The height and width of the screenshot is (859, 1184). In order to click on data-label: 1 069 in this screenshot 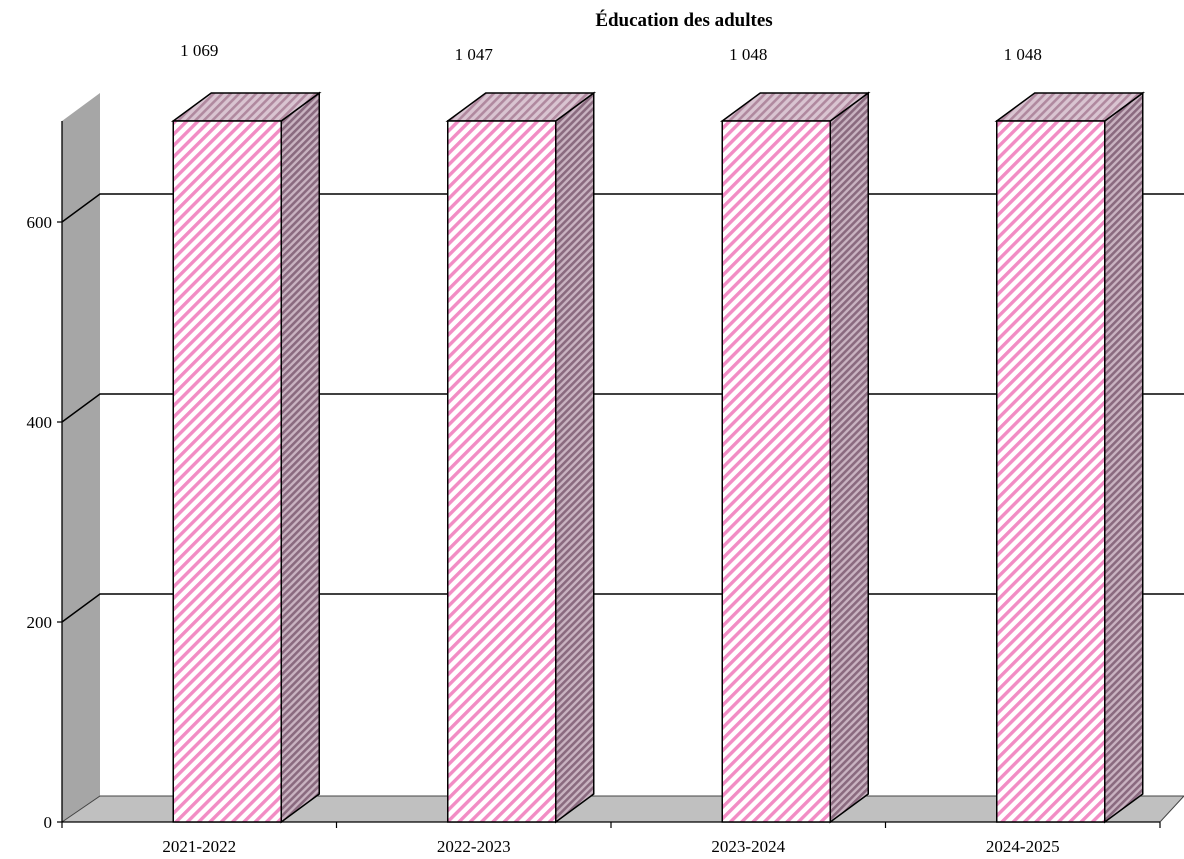, I will do `click(199, 50)`.